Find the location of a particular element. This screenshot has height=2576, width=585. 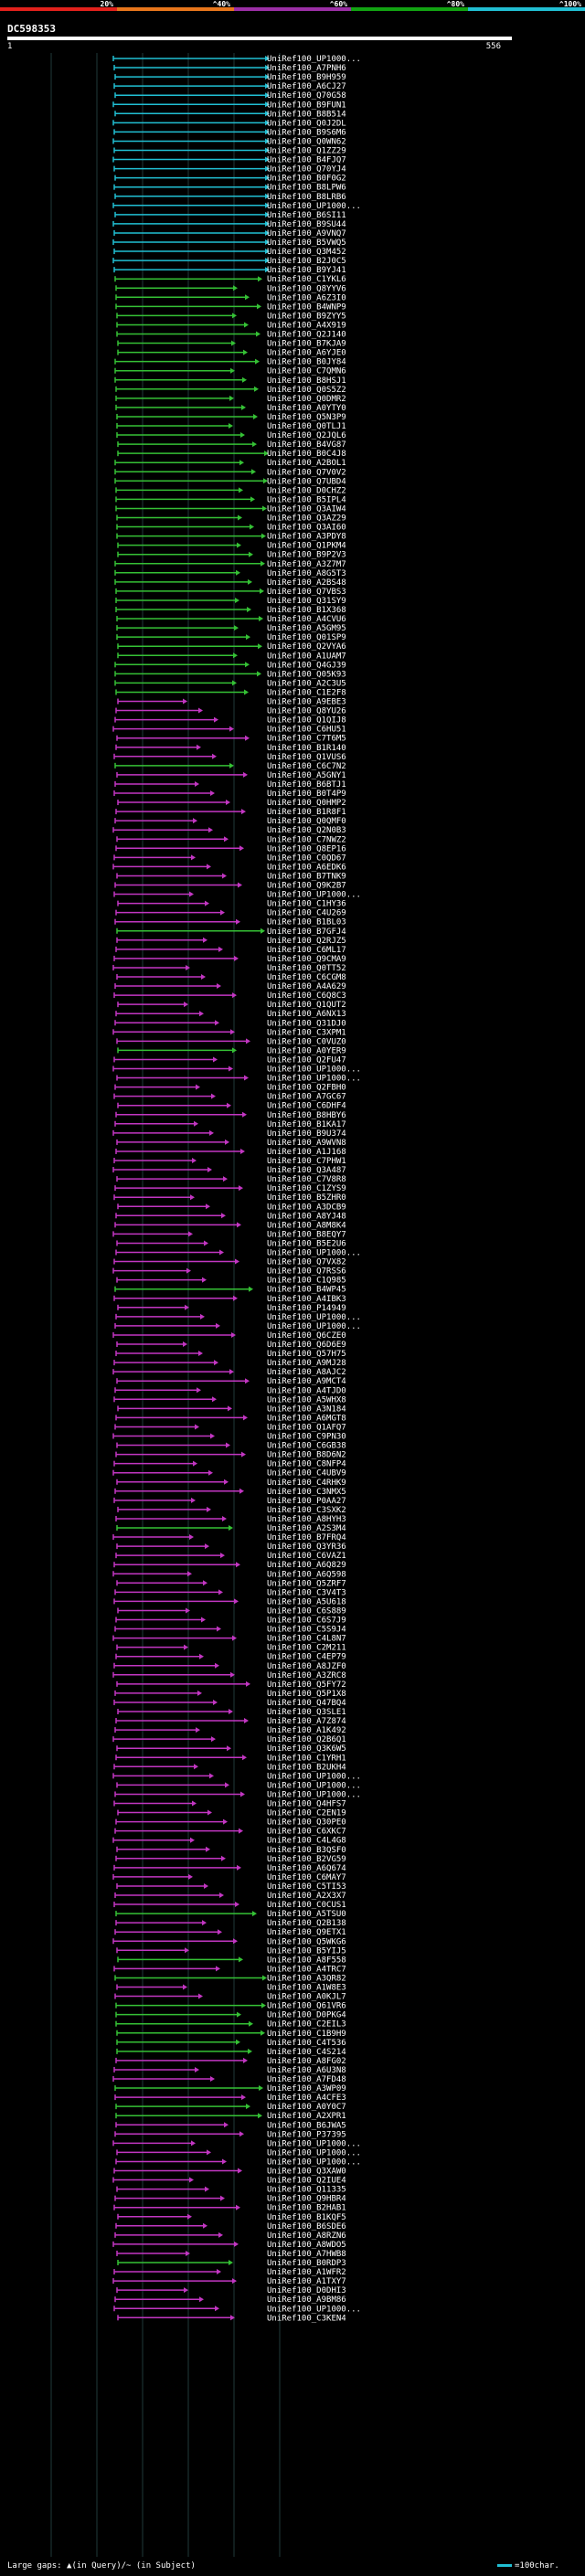

hit-label: UniRef100_Q5ZRF7 is located at coordinates (307, 1583).